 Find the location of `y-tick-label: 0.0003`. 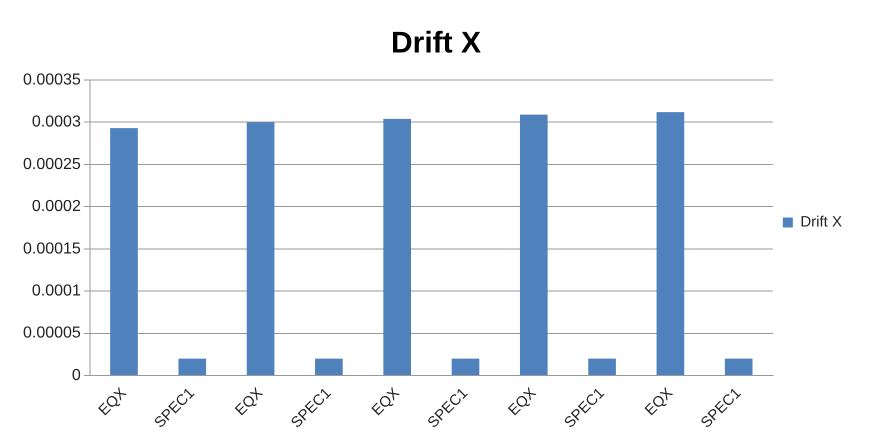

y-tick-label: 0.0003 is located at coordinates (56, 122).